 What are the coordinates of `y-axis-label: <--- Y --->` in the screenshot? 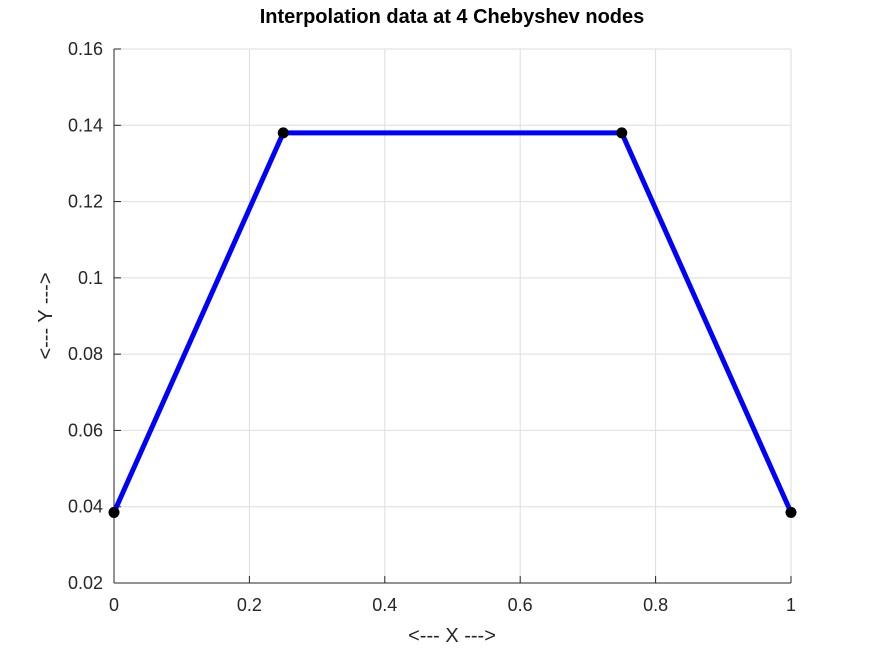 It's located at (46, 315).